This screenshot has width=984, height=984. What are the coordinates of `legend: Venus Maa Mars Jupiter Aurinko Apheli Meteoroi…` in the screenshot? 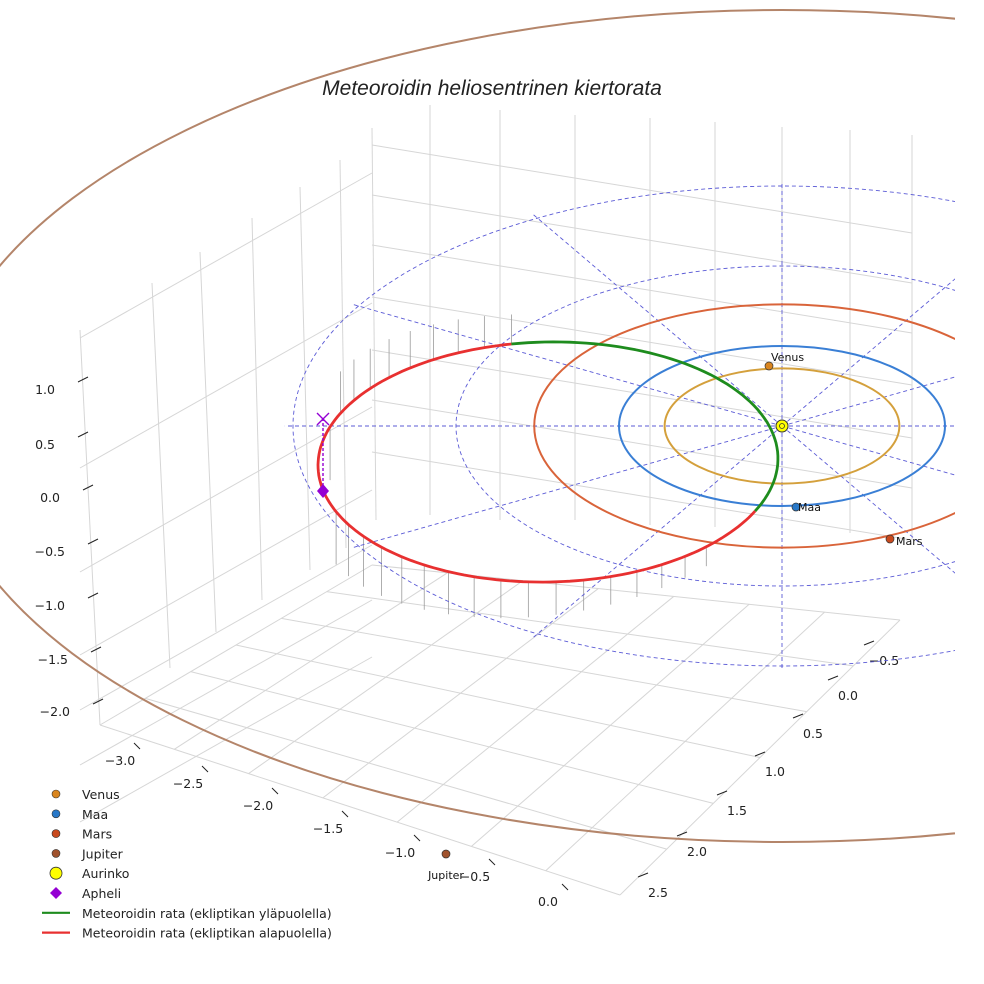 It's located at (187, 864).